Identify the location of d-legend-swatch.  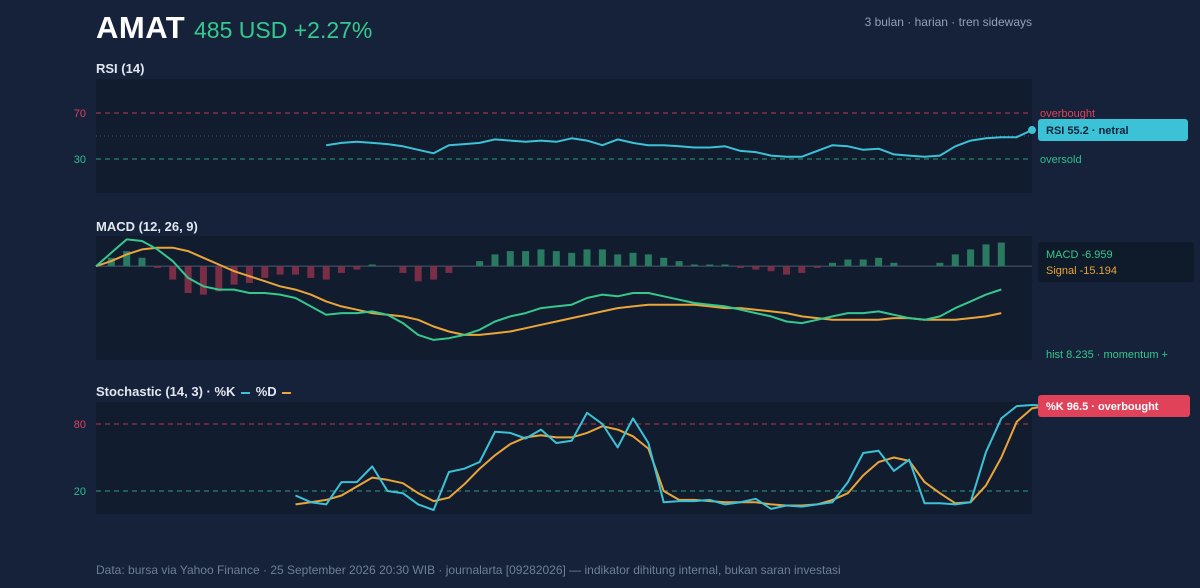
(287, 392).